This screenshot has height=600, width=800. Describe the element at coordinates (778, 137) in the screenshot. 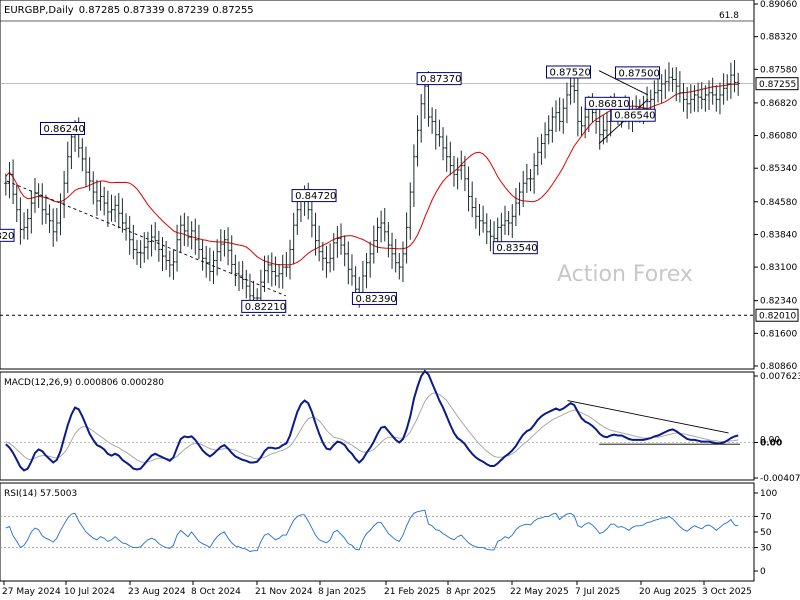

I see `price-tick-label: 0.86080` at that location.